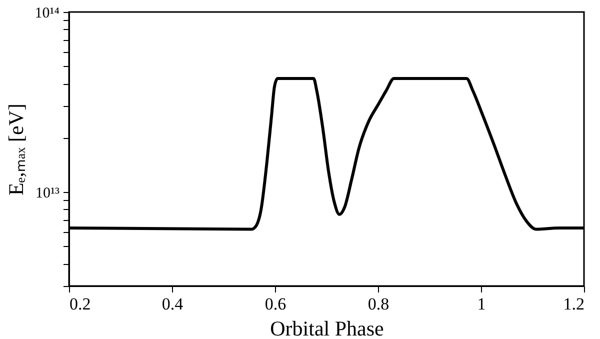 This screenshot has height=339, width=600. I want to click on y-tick-label: 10¹³, so click(48, 193).